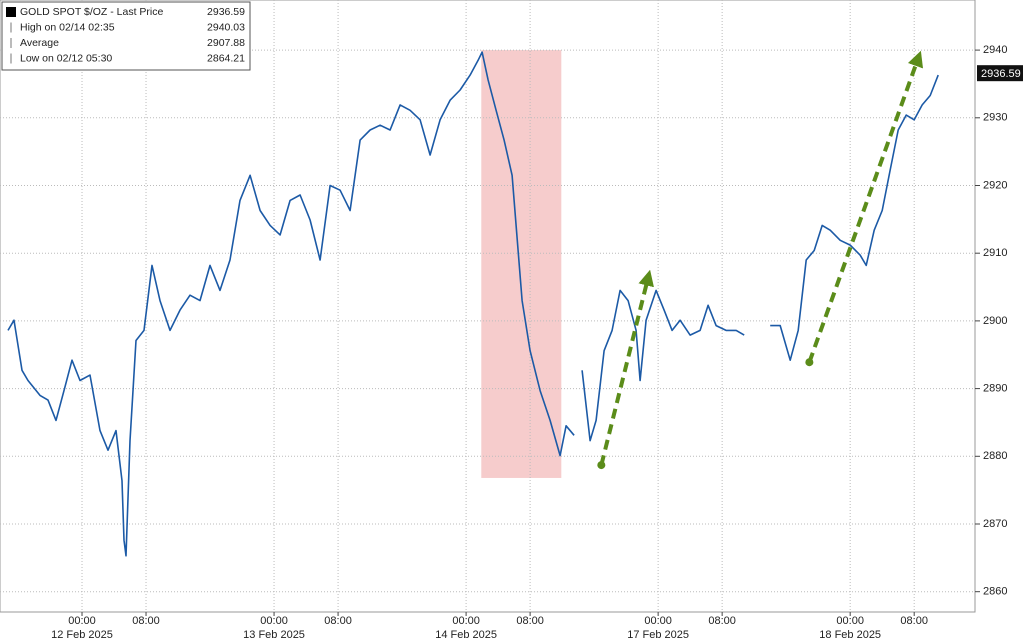  Describe the element at coordinates (92, 12) in the screenshot. I see `legend-label: GOLD SPOT $/OZ - Last Price` at that location.